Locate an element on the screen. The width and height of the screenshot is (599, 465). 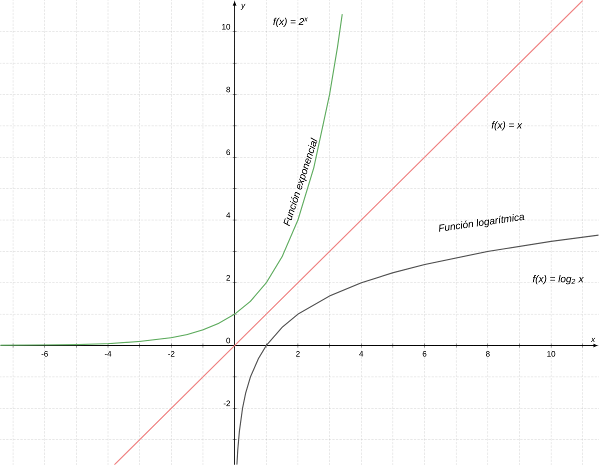
annotation: f(x) = x is located at coordinates (507, 125).